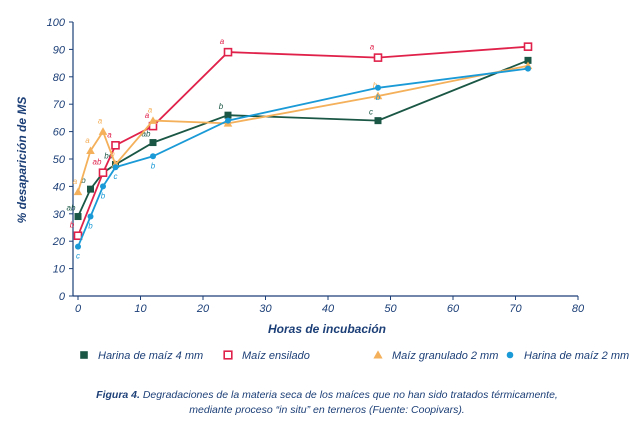 Image resolution: width=634 pixels, height=438 pixels. I want to click on sig-label-maiz-ensilado-4h: ab, so click(97, 162).